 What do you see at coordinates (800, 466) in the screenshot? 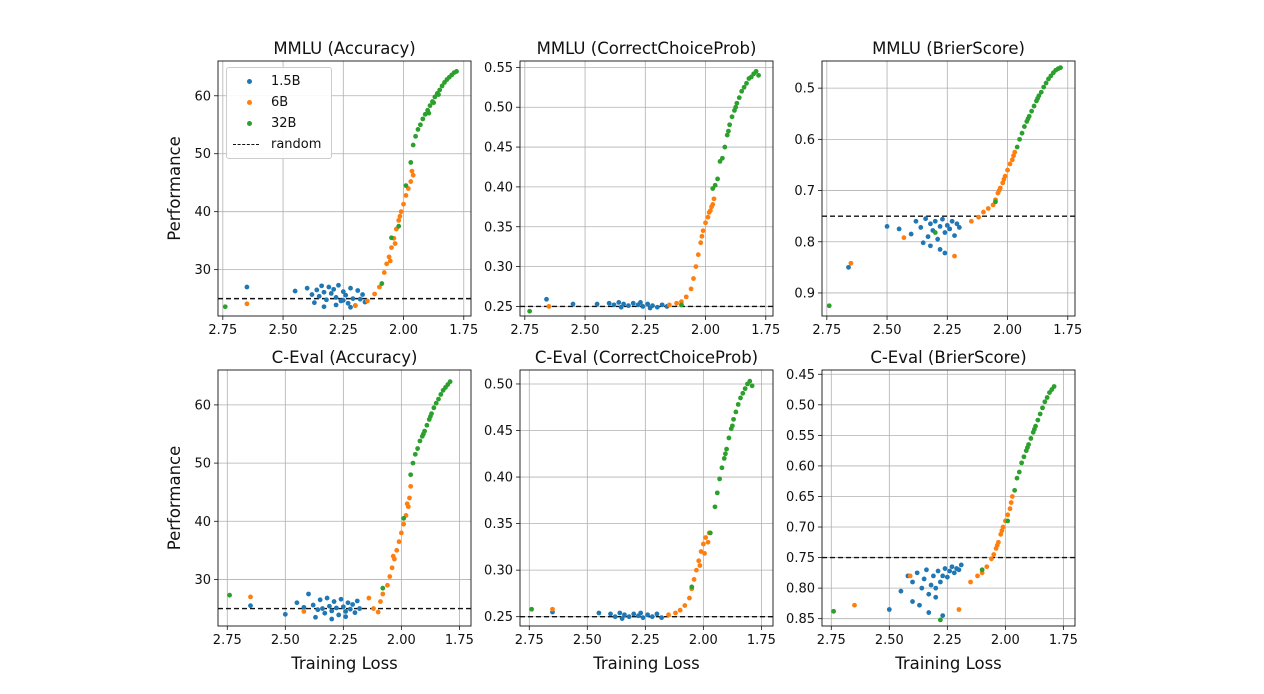
I see `y-tick-label: 0.60` at bounding box center [800, 466].